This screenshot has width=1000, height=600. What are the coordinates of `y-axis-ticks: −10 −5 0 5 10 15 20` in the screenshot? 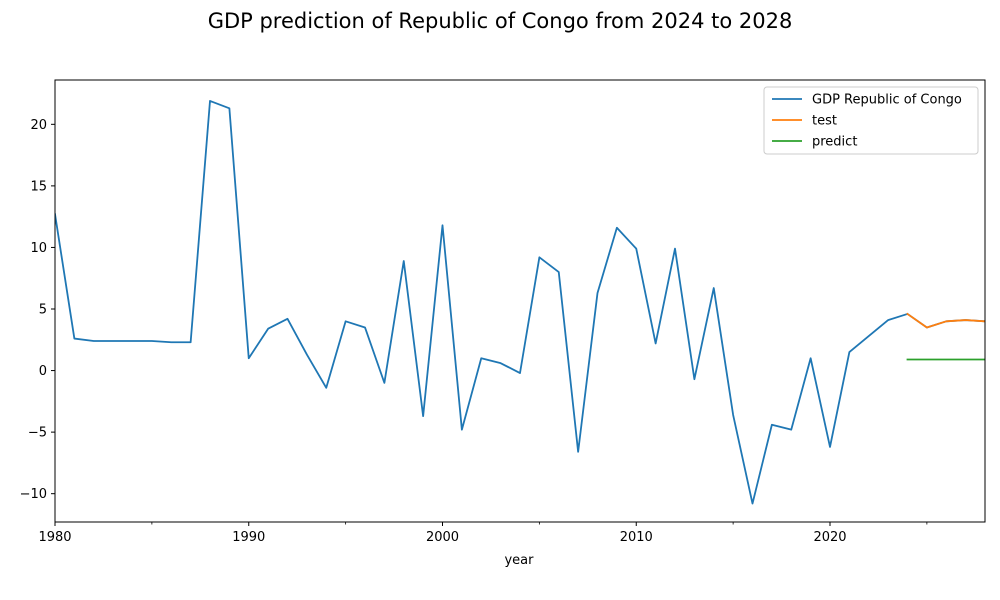 It's located at (37, 310).